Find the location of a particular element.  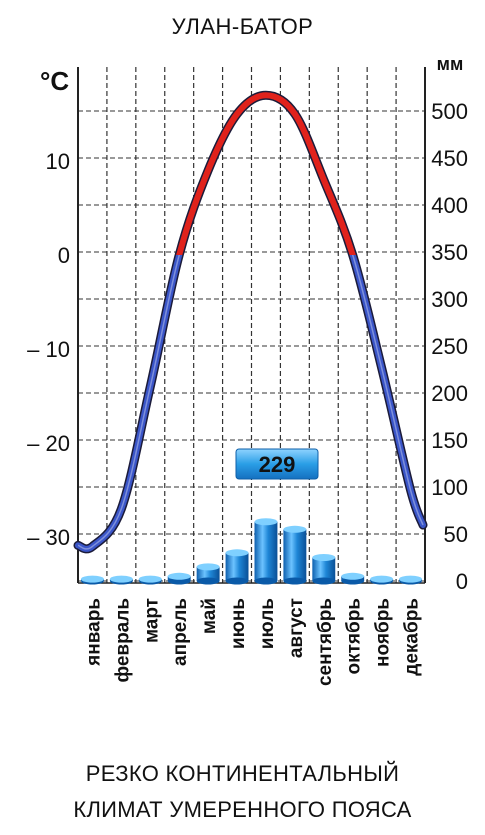

annual-precipitation-label: 229 is located at coordinates (277, 464).